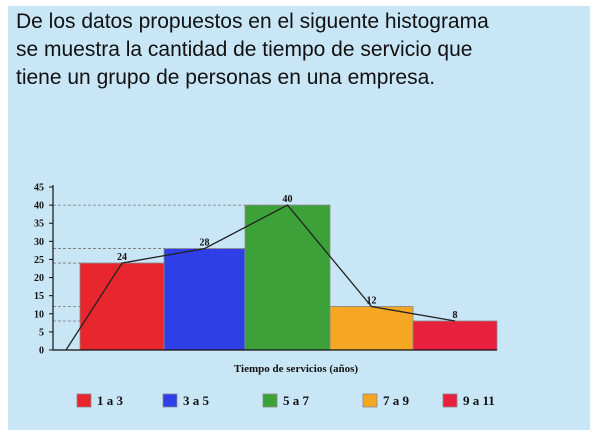 The image size is (600, 439). Describe the element at coordinates (39, 296) in the screenshot. I see `y-tick-label: 15` at that location.